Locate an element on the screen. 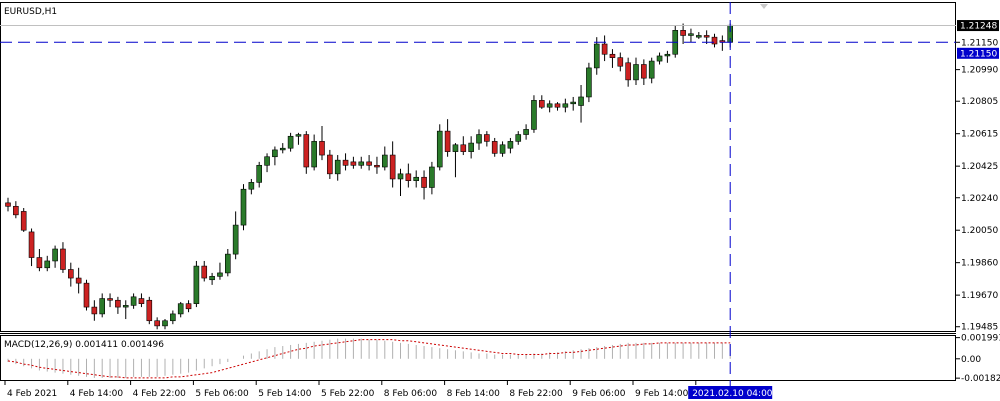 The height and width of the screenshot is (401, 1000). time-tick-label: 5 Feb 14:00 is located at coordinates (285, 394).